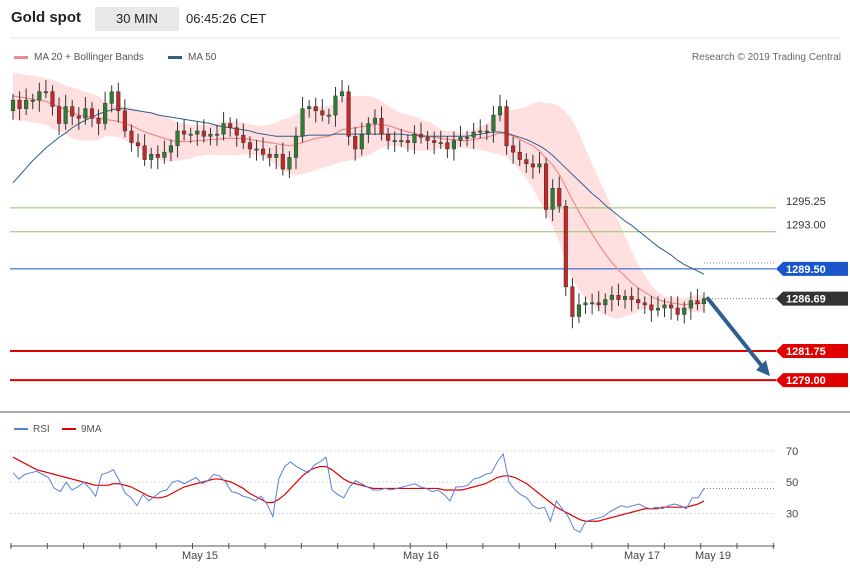 The width and height of the screenshot is (850, 576). Describe the element at coordinates (425, 19) in the screenshot. I see `chart-header: Gold spot 30 MIN 06:45:26 CET` at that location.